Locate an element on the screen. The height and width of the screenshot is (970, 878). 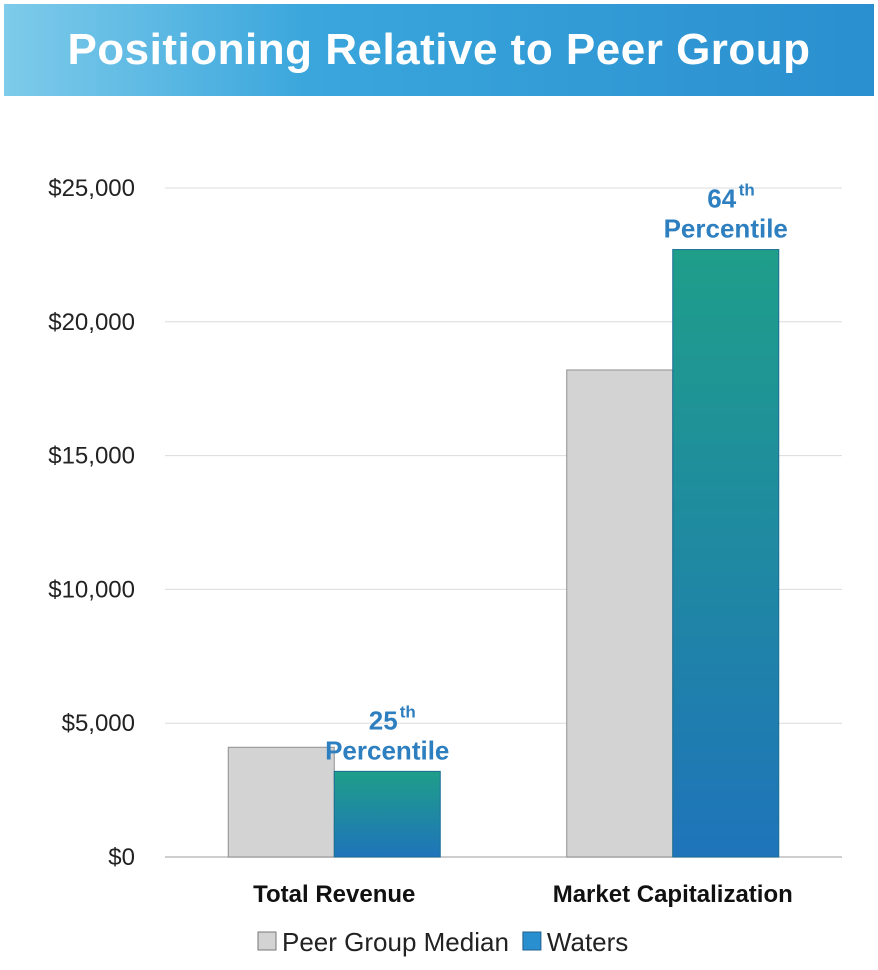
x-category-label: Total Revenue is located at coordinates (334, 894).